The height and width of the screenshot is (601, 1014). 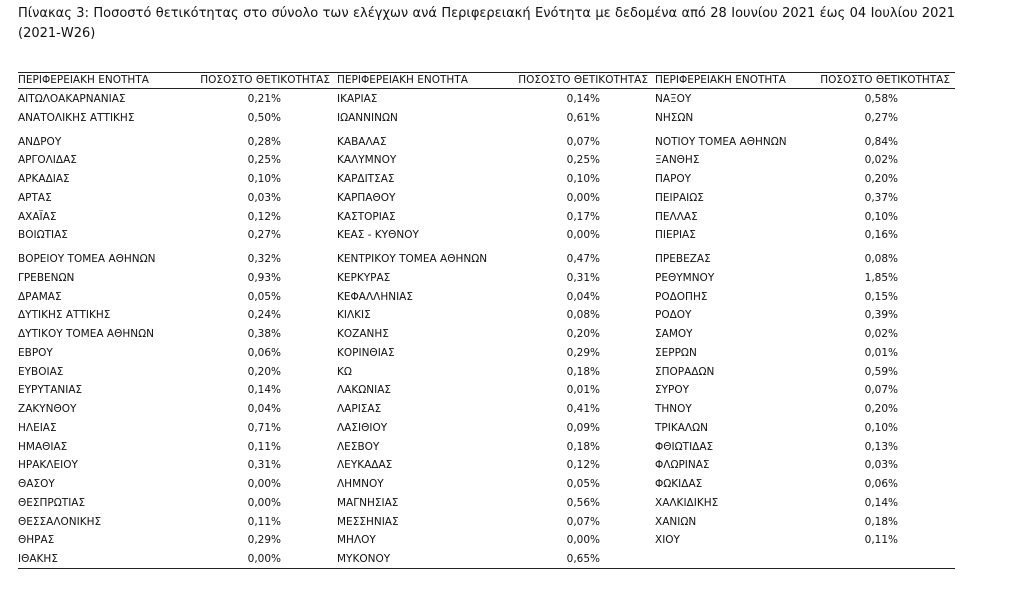 I want to click on region-name: ΝΑΞΟΥ, so click(x=673, y=99).